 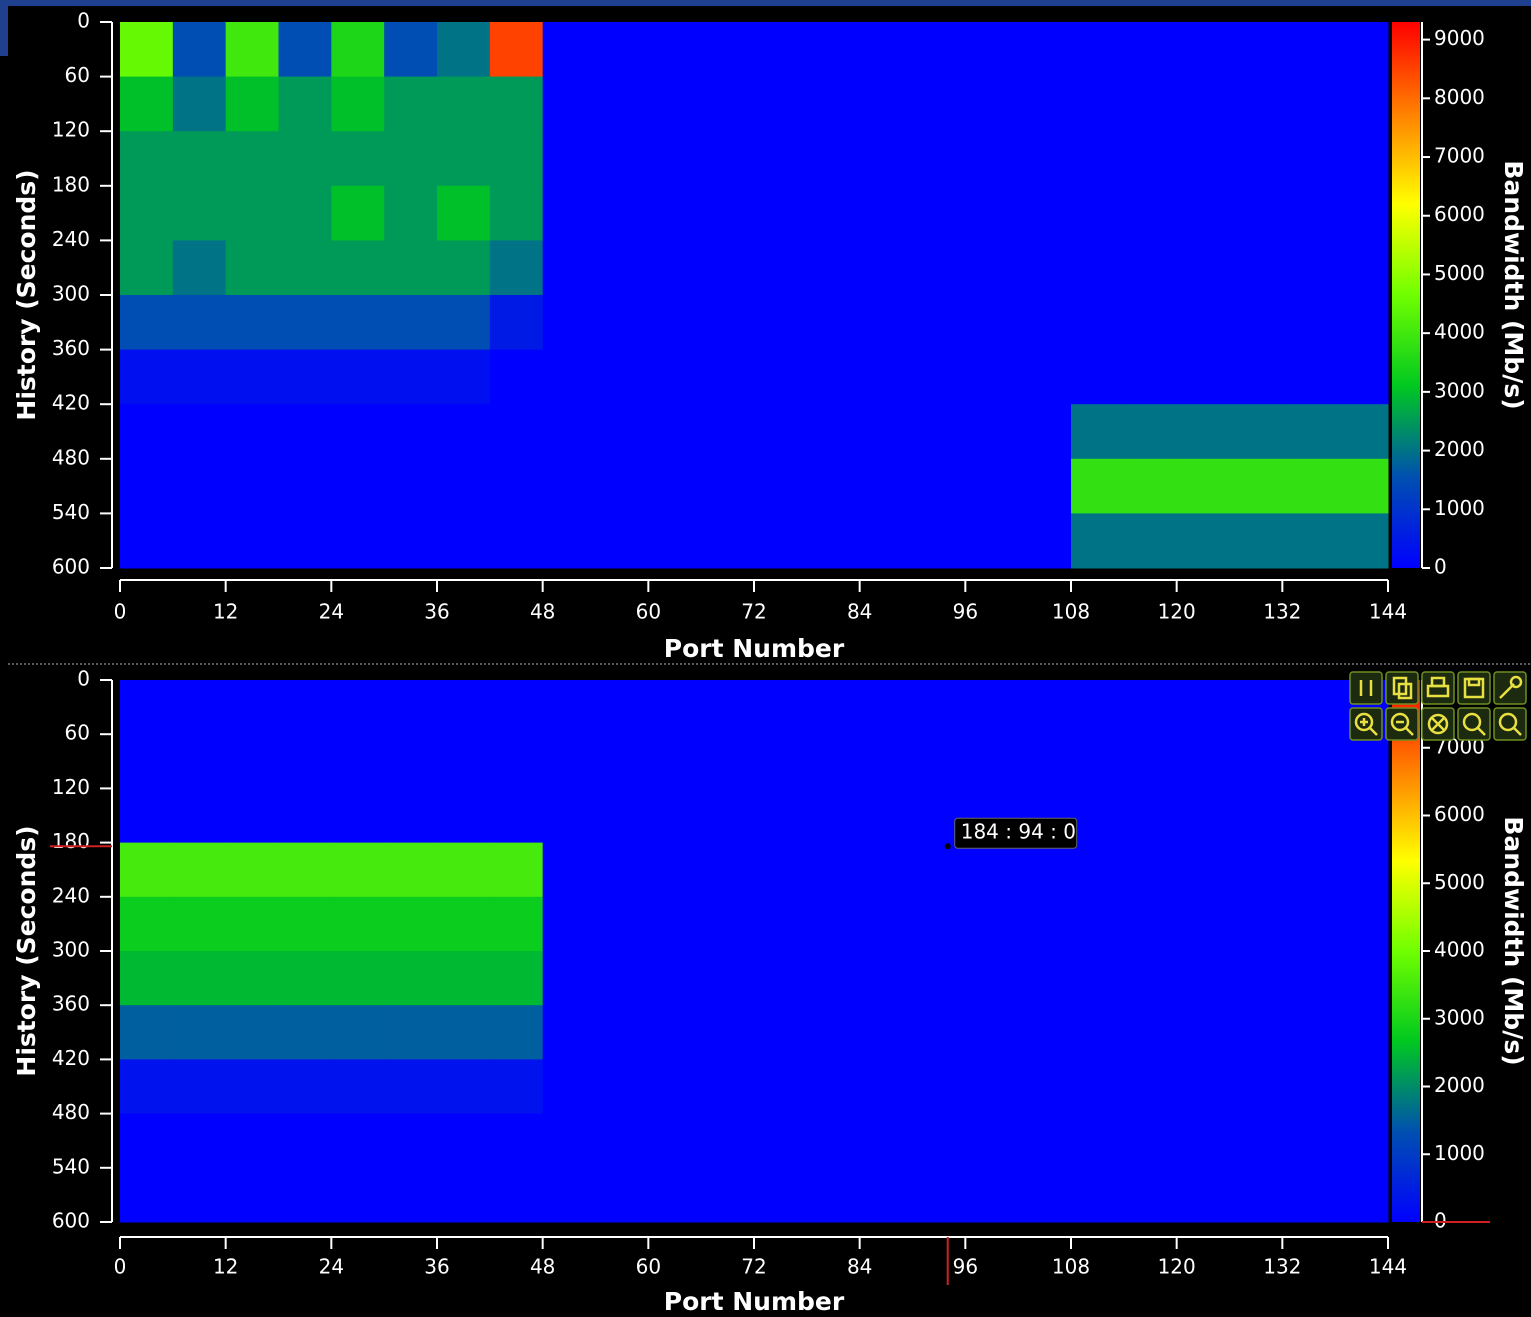 I want to click on zoom-history-button, so click(x=1510, y=724).